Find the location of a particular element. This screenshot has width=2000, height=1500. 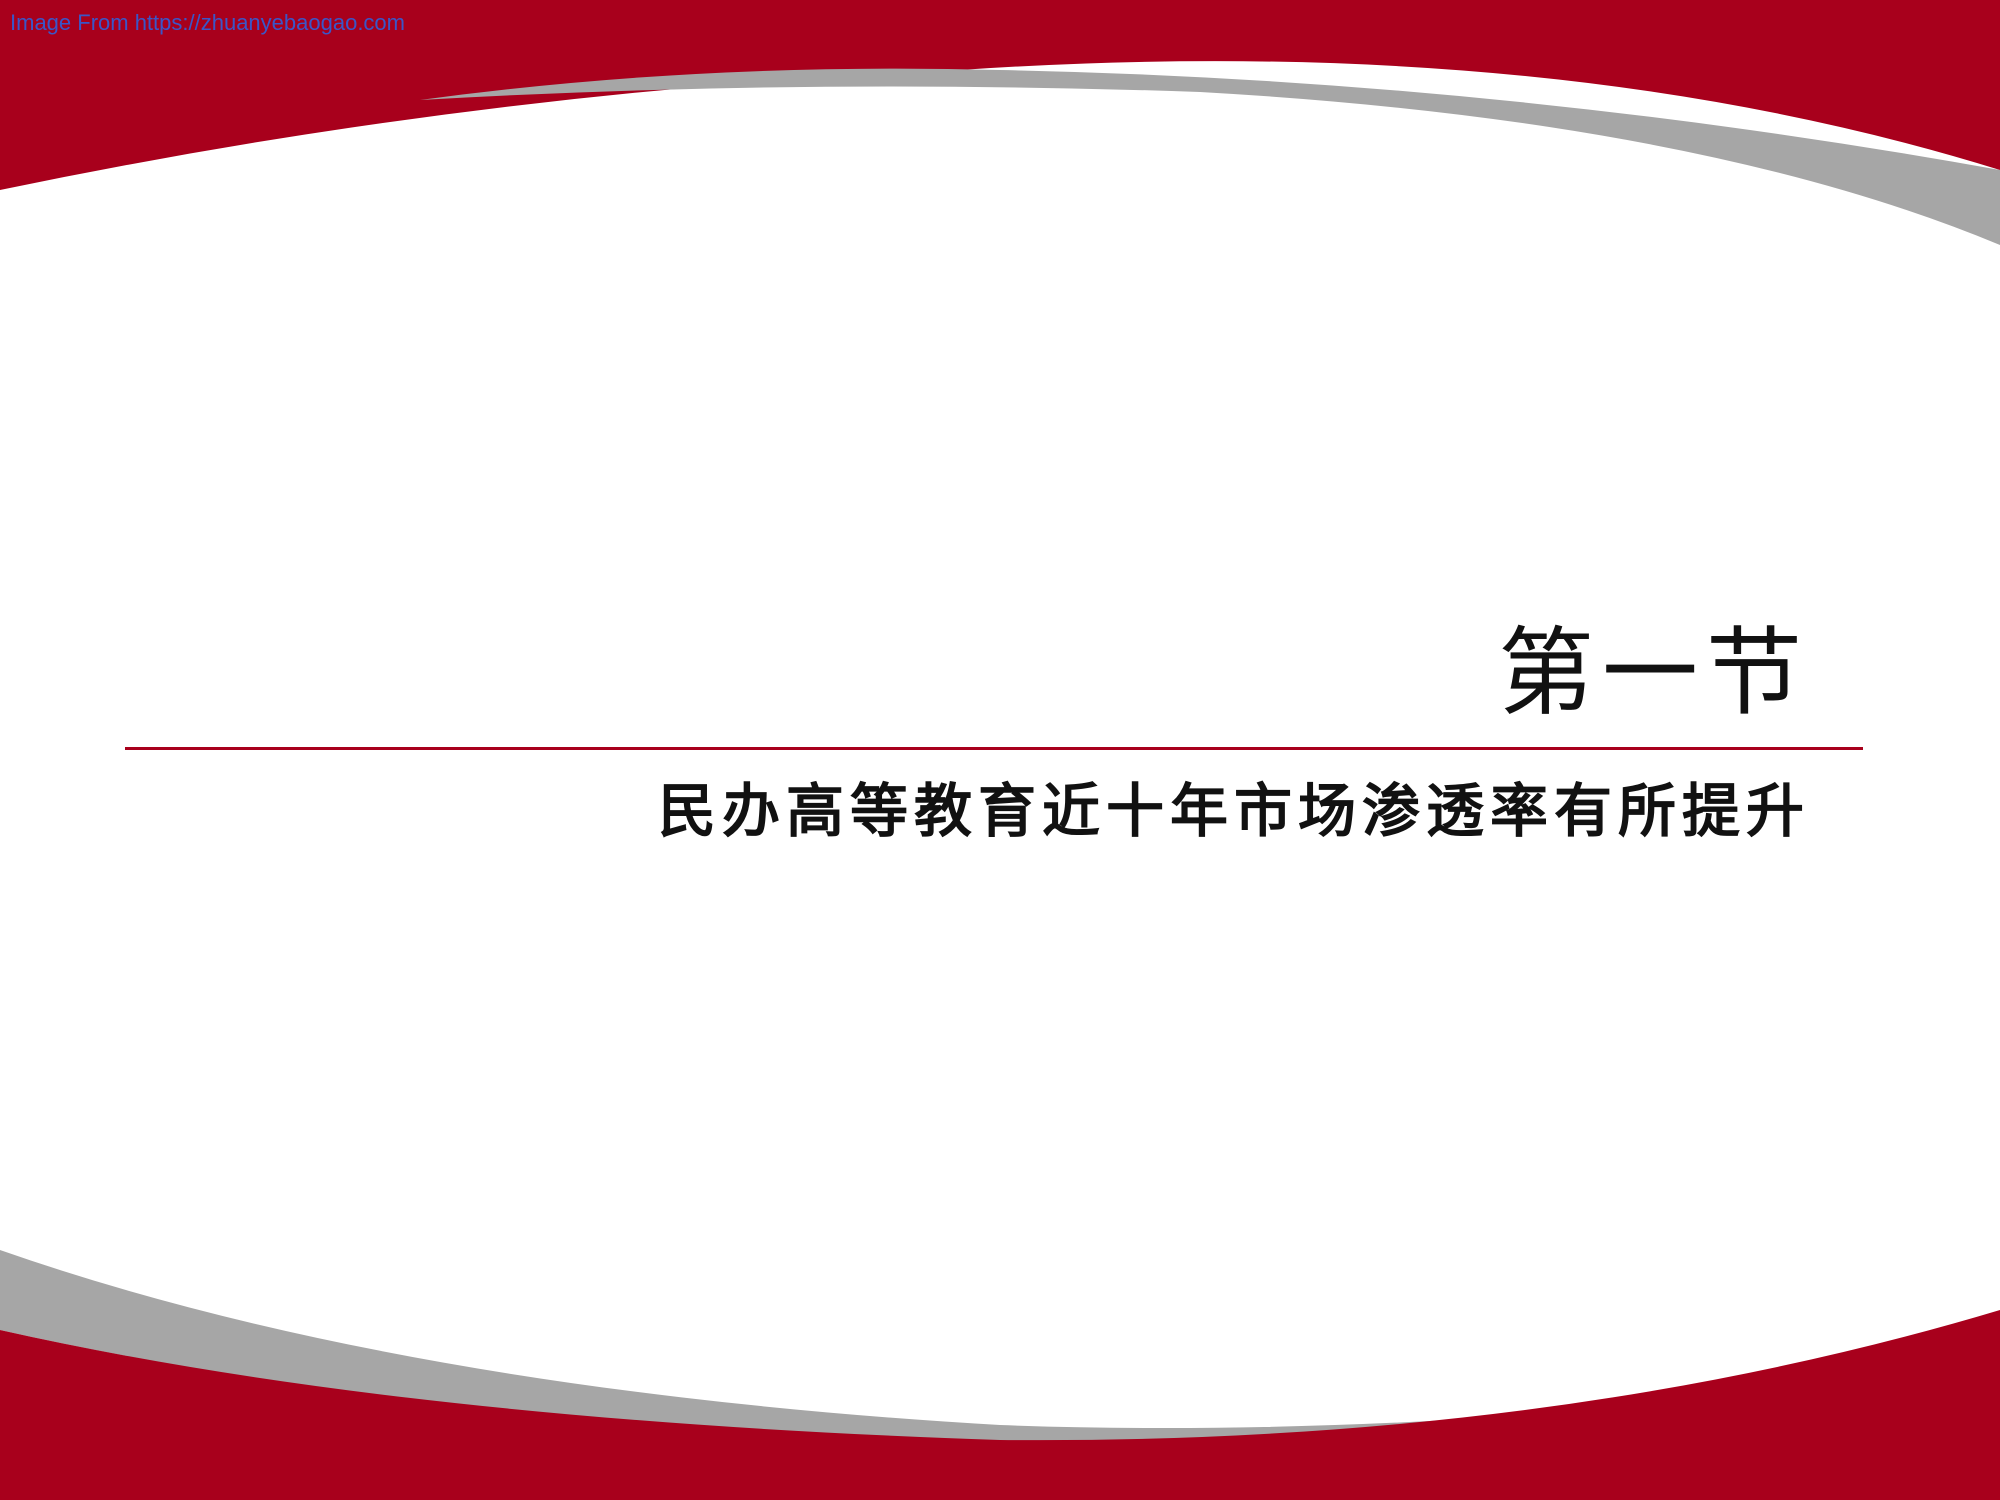

watermark-link: Image From https://zhuanyebaogao.com is located at coordinates (207, 22).